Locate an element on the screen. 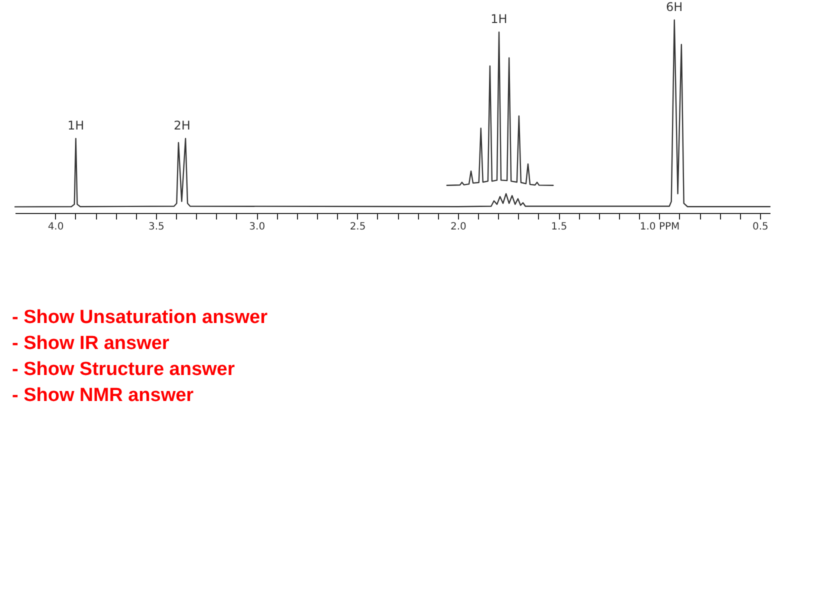 Image resolution: width=816 pixels, height=606 pixels. x-tick-label: 2.0 is located at coordinates (458, 227).